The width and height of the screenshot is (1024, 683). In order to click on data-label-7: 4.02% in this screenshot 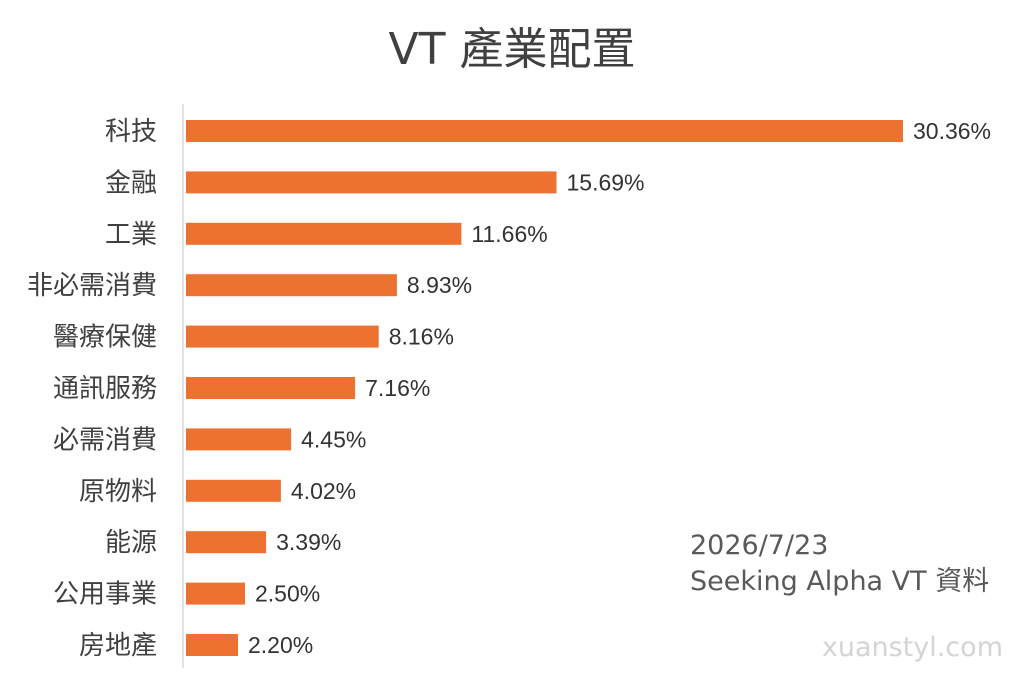, I will do `click(323, 491)`.